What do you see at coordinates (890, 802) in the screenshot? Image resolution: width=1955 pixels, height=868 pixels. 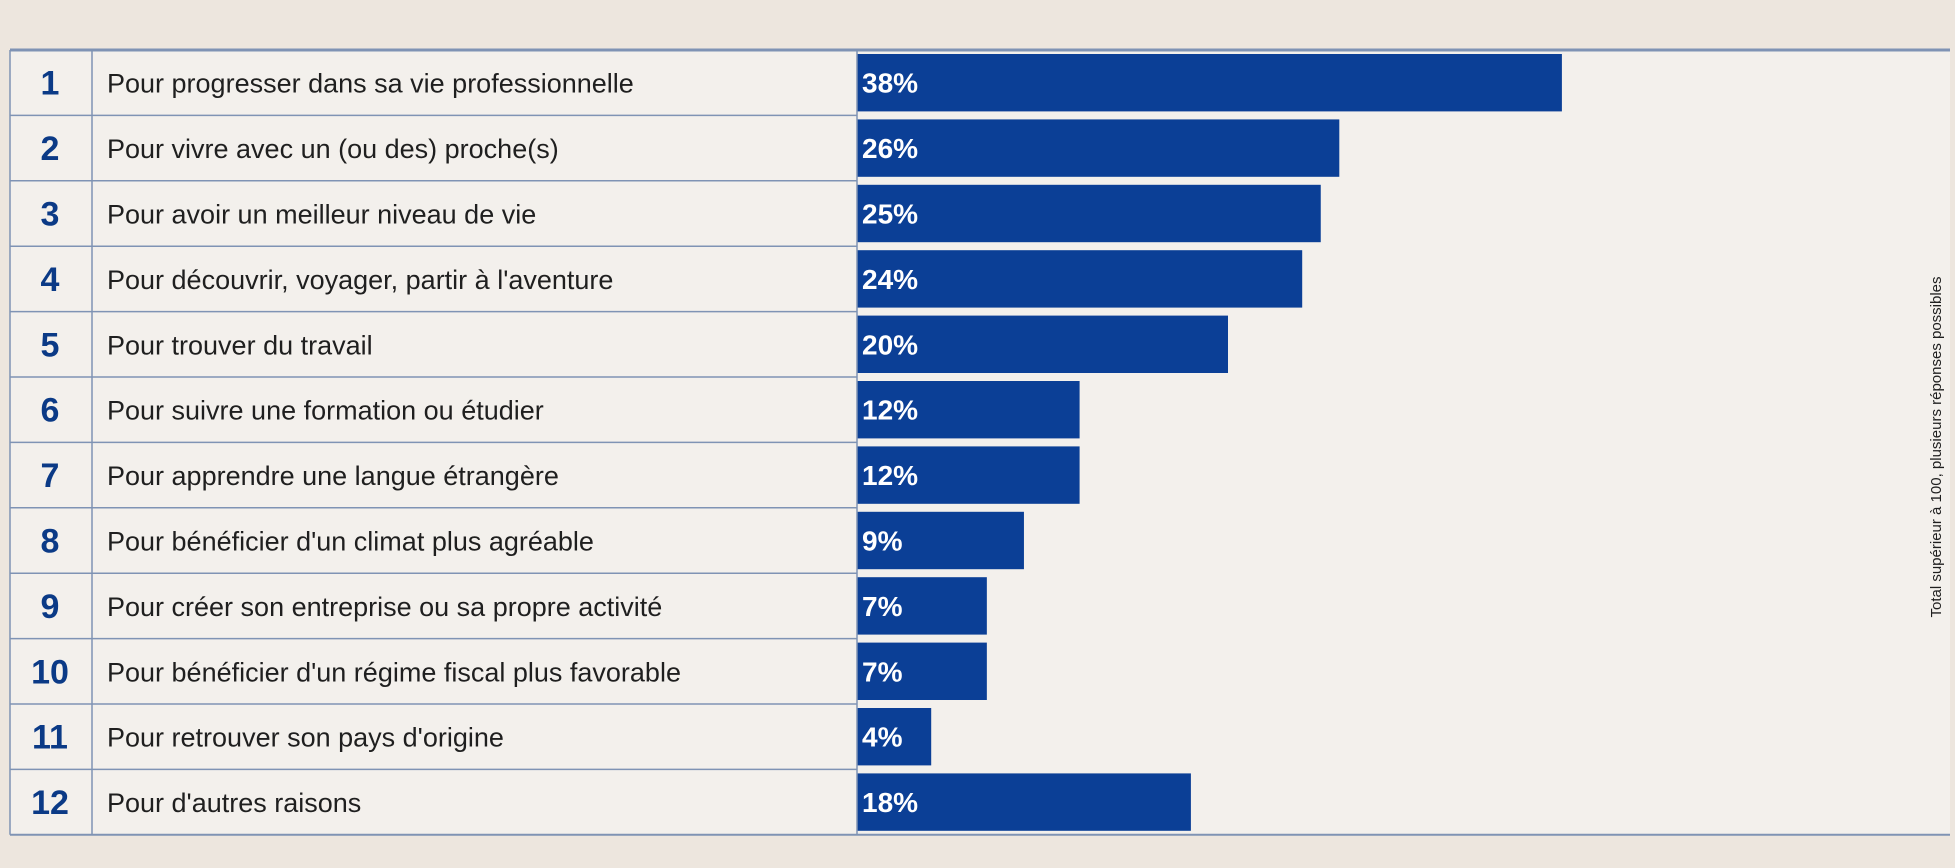 I see `value-label: 18%` at bounding box center [890, 802].